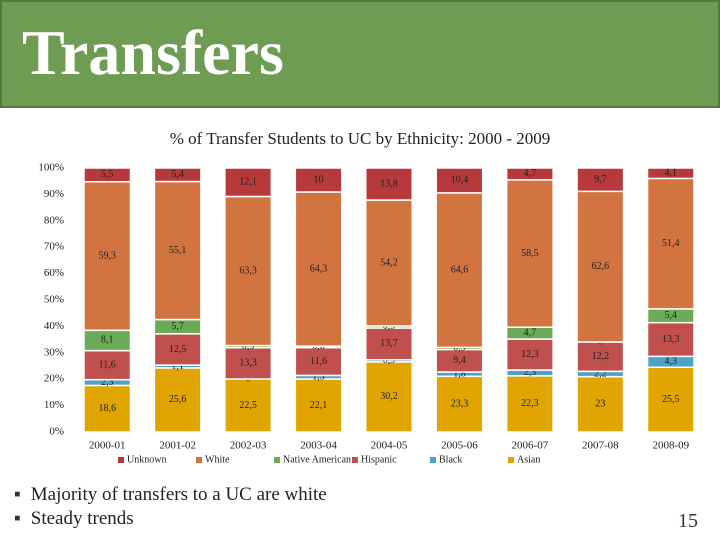 This screenshot has width=720, height=540. What do you see at coordinates (317, 459) in the screenshot?
I see `legend-label: Native American` at bounding box center [317, 459].